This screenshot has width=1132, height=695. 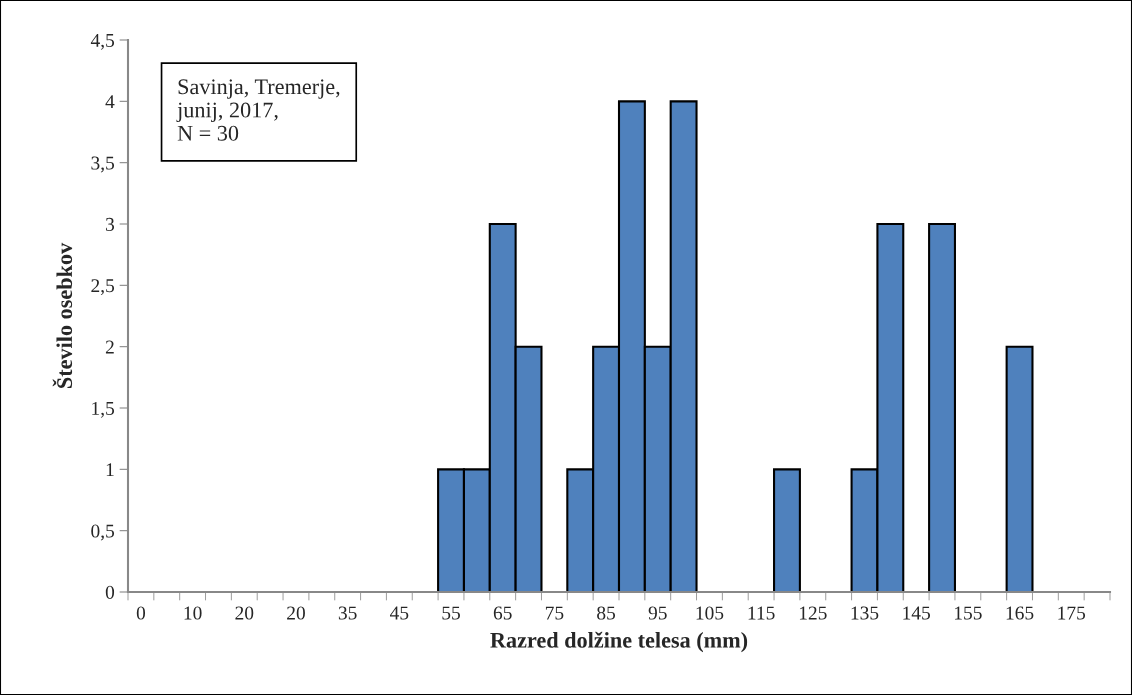 What do you see at coordinates (606, 613) in the screenshot?
I see `x-tick-label: 85` at bounding box center [606, 613].